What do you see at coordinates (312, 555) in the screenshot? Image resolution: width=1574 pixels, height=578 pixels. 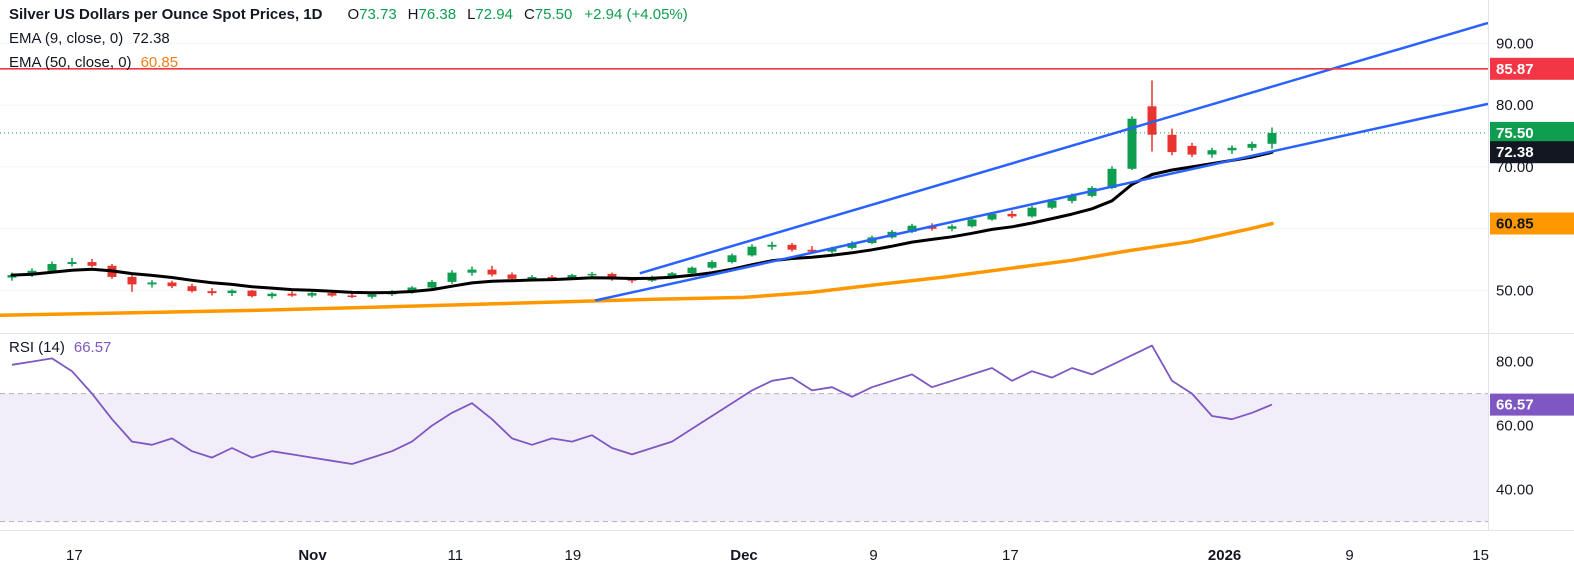 I see `time-axis-label: Nov` at bounding box center [312, 555].